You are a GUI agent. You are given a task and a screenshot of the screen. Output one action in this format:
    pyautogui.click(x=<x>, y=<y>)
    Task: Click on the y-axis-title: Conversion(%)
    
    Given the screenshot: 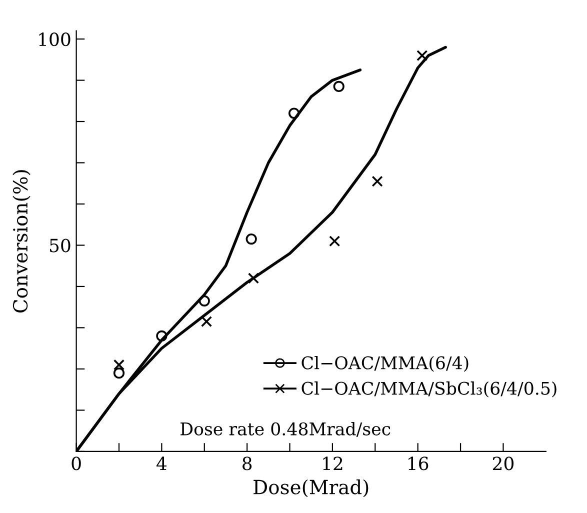 What is the action you would take?
    pyautogui.click(x=21, y=241)
    